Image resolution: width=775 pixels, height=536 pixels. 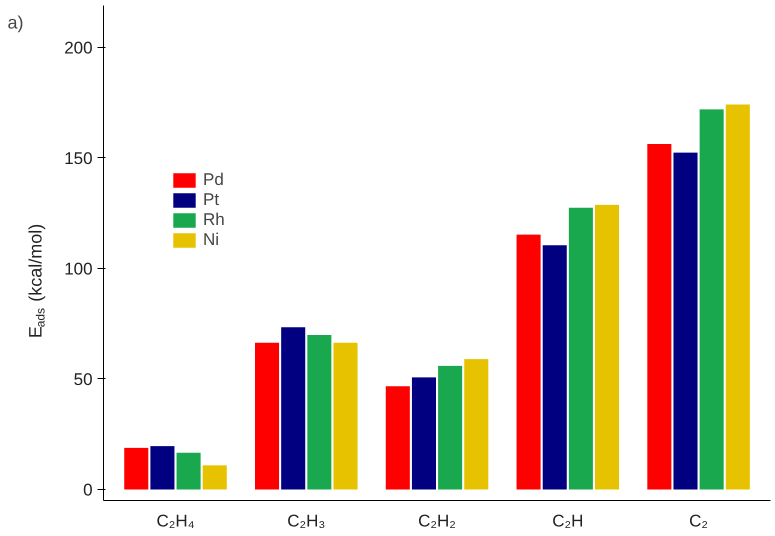 I want to click on x-tick-label: C₂H, so click(x=568, y=521).